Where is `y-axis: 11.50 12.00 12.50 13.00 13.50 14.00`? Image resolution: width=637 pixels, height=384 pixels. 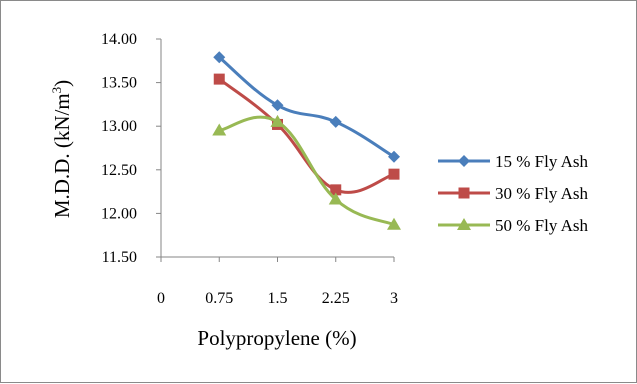 y-axis: 11.50 12.00 12.50 13.00 13.50 14.00 is located at coordinates (131, 148).